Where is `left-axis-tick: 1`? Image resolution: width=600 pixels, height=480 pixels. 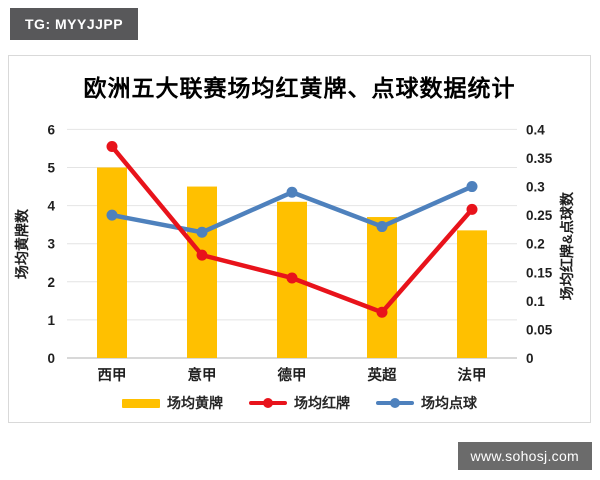
left-axis-tick: 1 is located at coordinates (51, 320).